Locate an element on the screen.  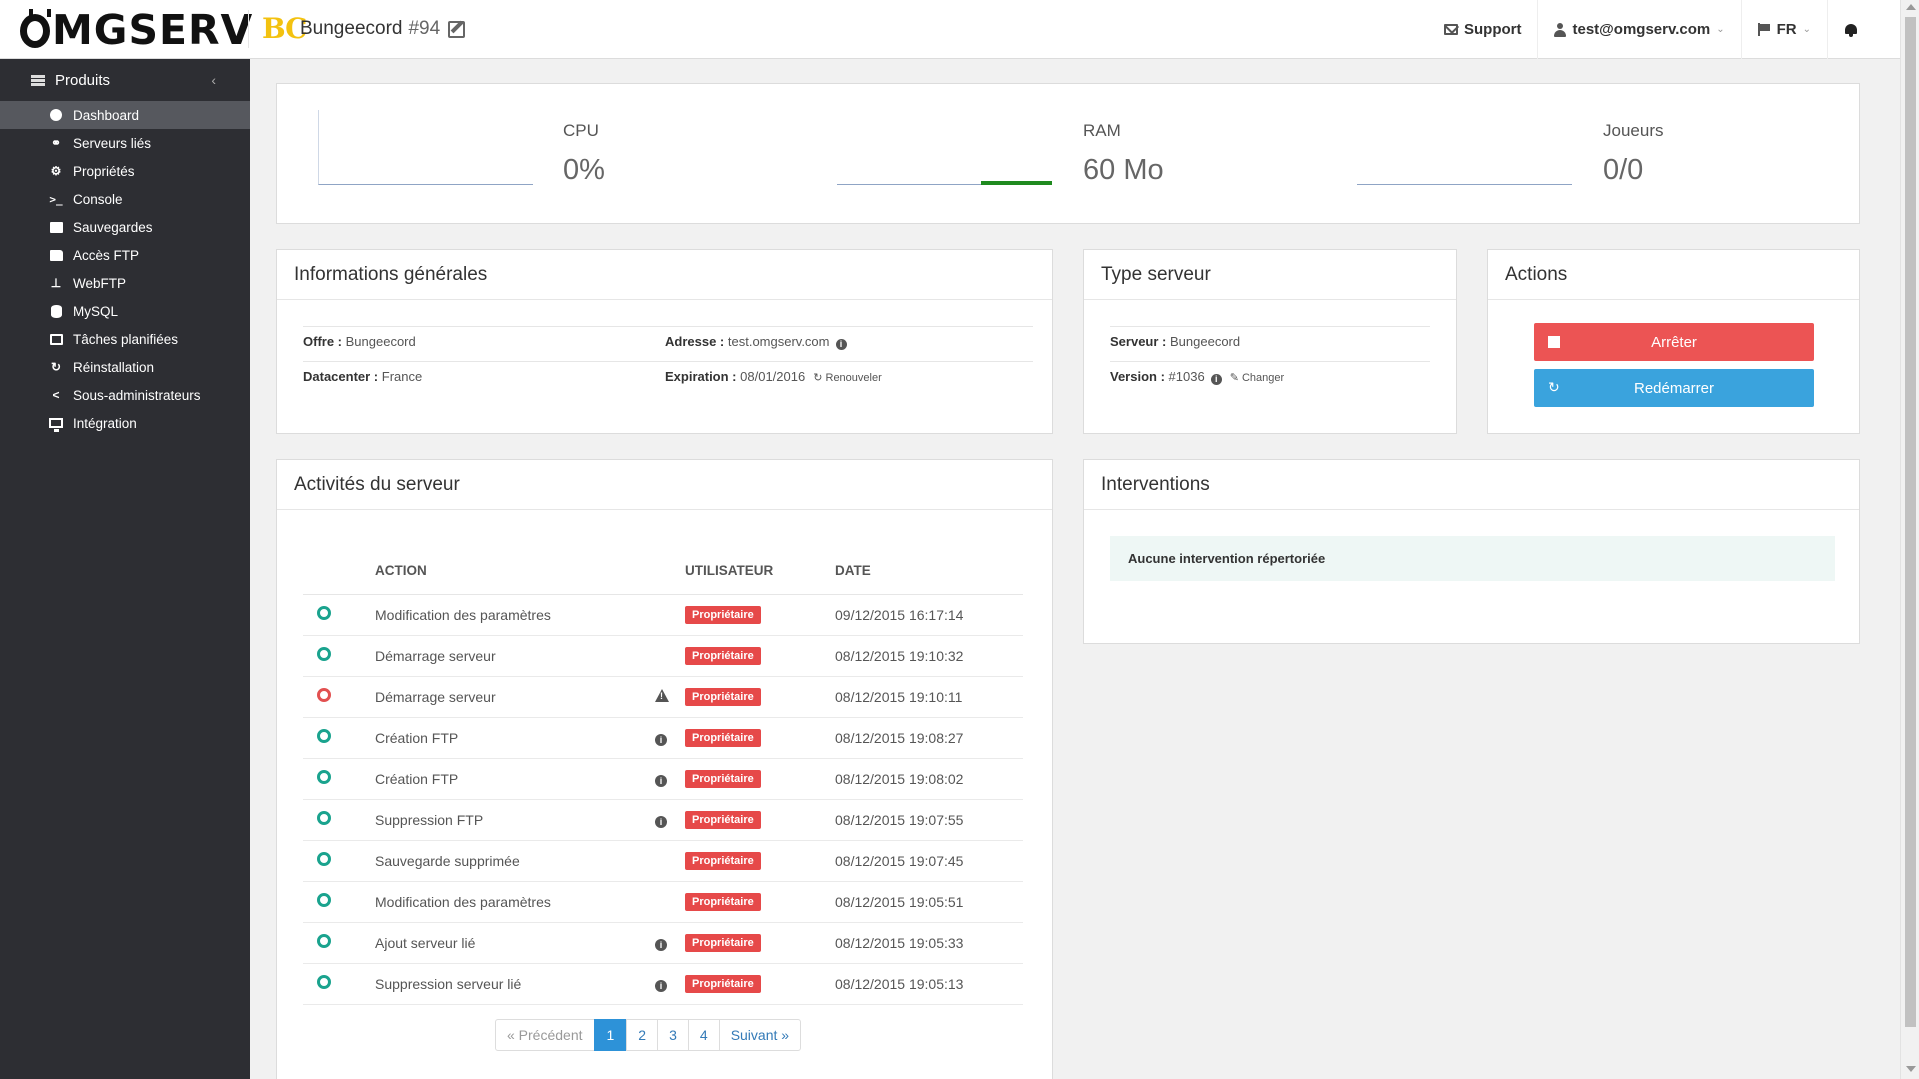
offer-label: Offre : is located at coordinates (322, 341).